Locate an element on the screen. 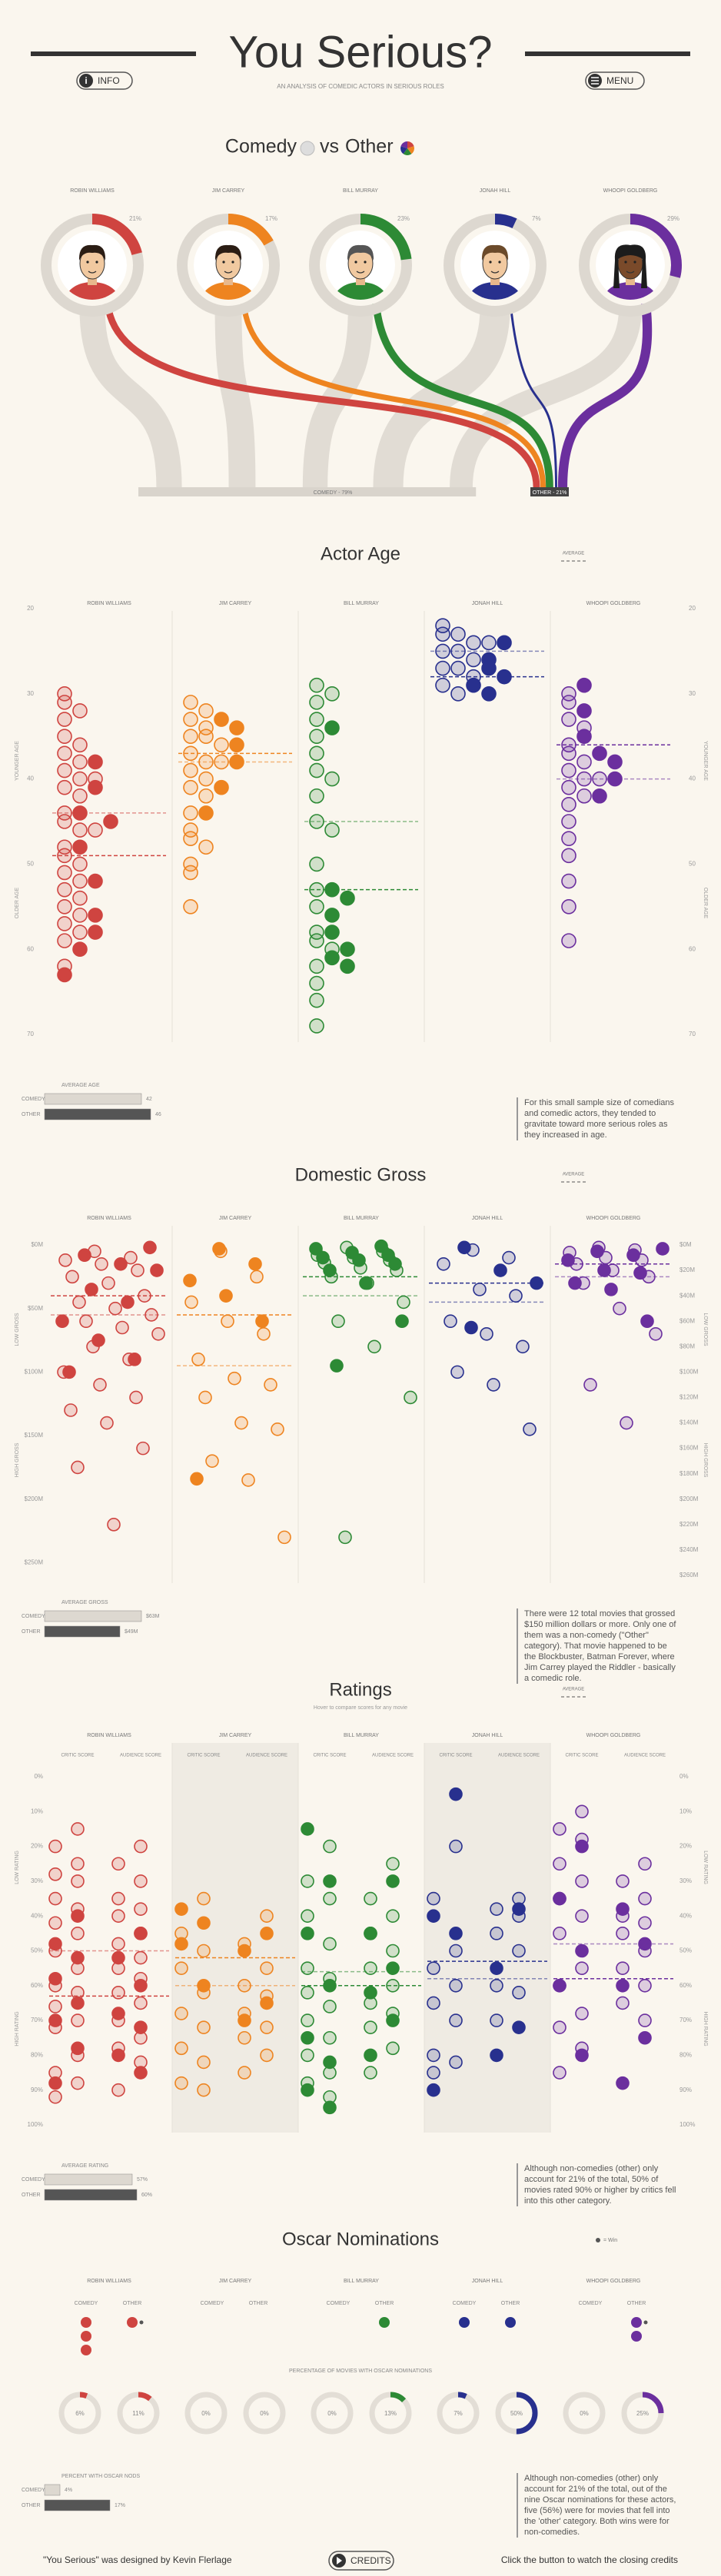 This screenshot has height=2576, width=721. section-subtitle: Hover to compare scores for any movie is located at coordinates (361, 1708).